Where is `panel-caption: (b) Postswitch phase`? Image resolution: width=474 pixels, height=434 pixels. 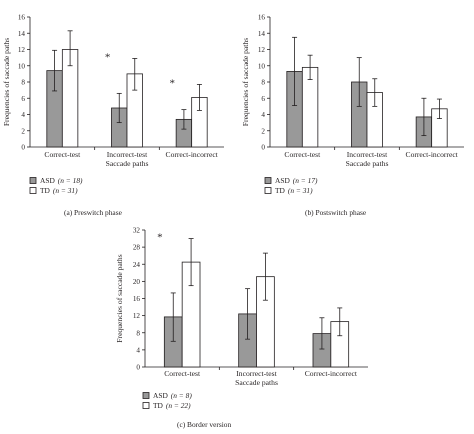
panel-caption: (b) Postswitch phase is located at coordinates (336, 212).